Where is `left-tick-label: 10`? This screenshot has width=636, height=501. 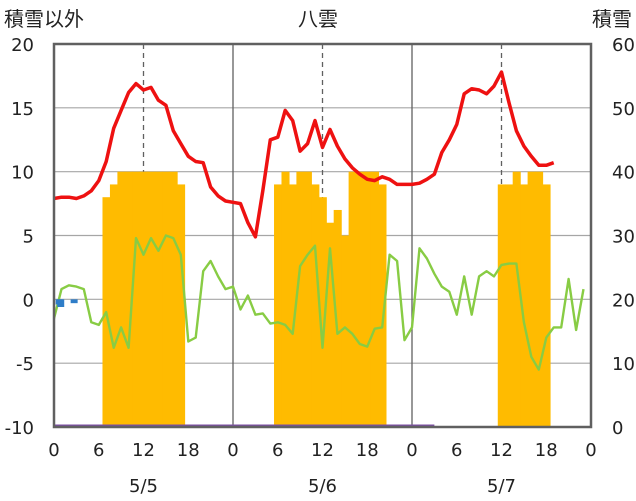
left-tick-label: 10 is located at coordinates (22, 173).